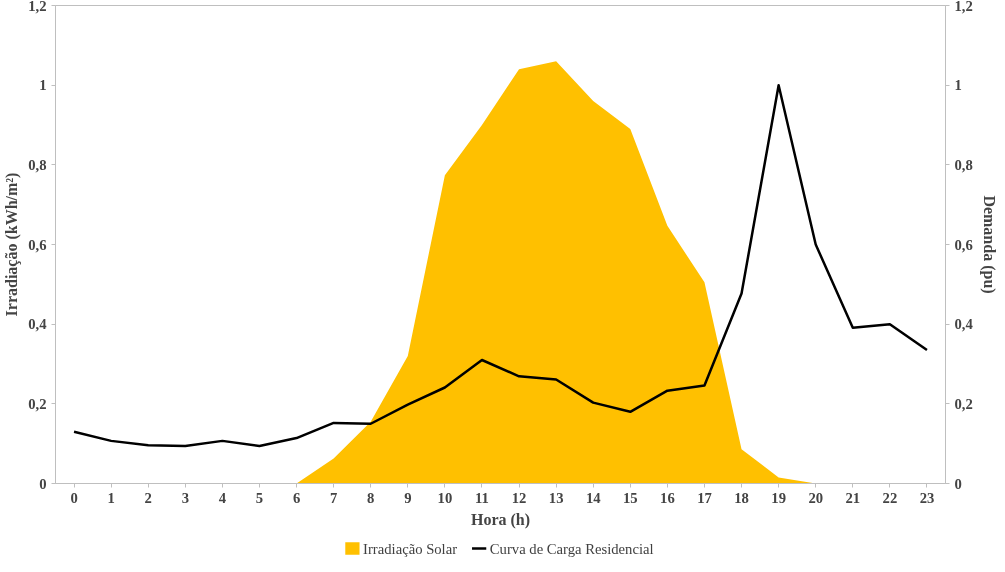 This screenshot has width=1005, height=572. What do you see at coordinates (410, 548) in the screenshot?
I see `legend-label: Irradiação Solar` at bounding box center [410, 548].